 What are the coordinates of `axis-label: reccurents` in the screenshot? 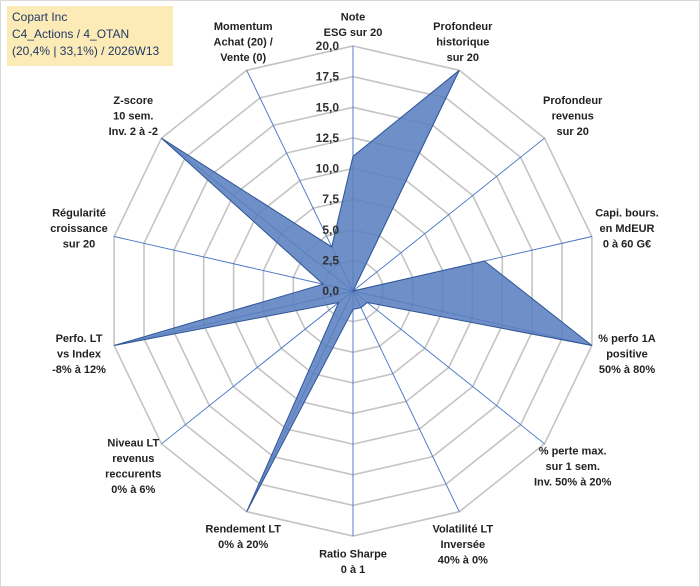 It's located at (133, 475).